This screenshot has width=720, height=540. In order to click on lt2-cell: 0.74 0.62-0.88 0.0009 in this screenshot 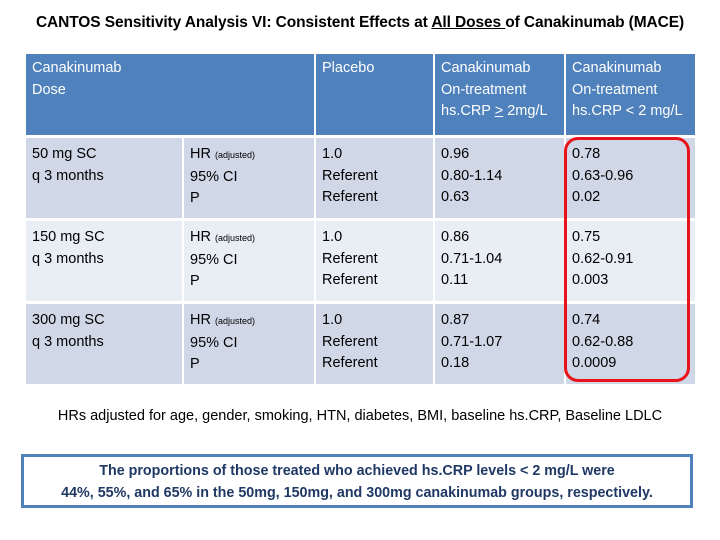, I will do `click(631, 344)`.